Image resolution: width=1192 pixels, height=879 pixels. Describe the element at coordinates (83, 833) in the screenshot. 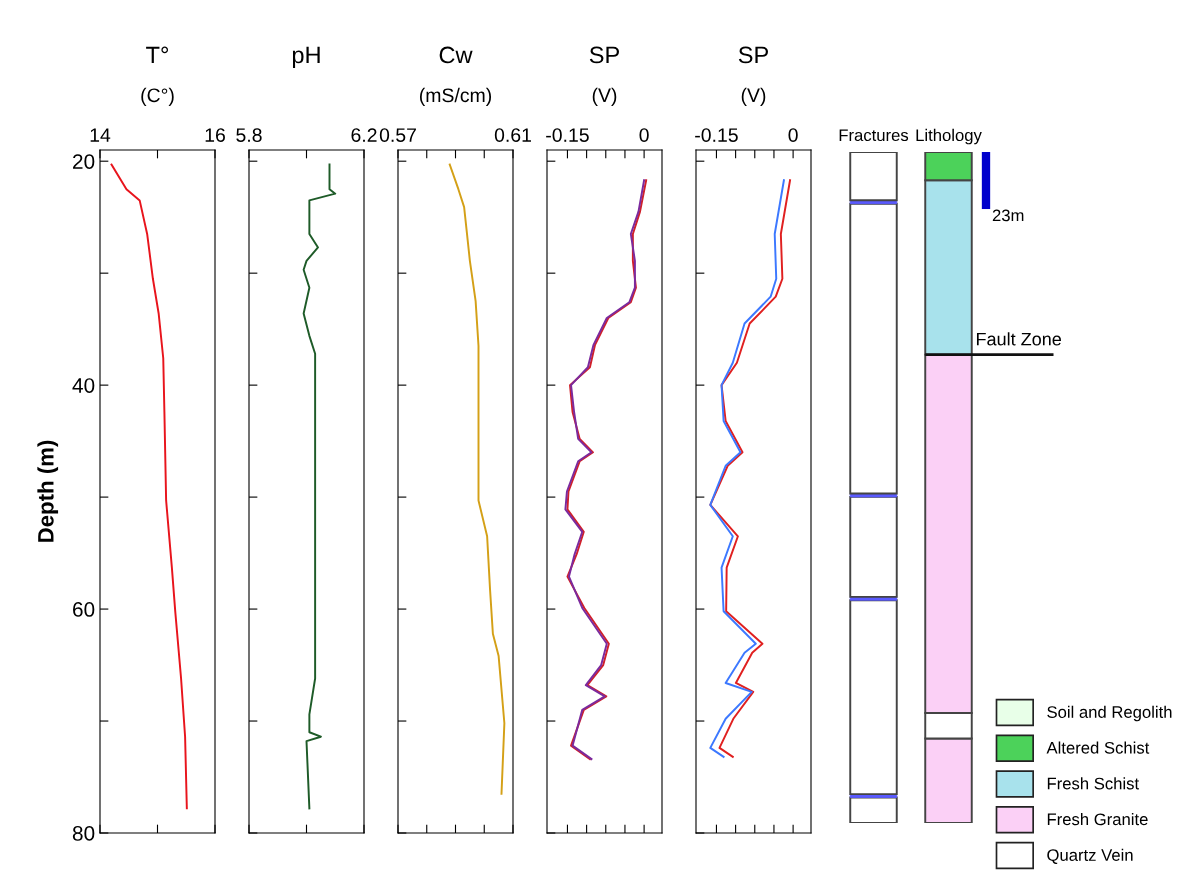

I see `y-tick-label: 80` at that location.